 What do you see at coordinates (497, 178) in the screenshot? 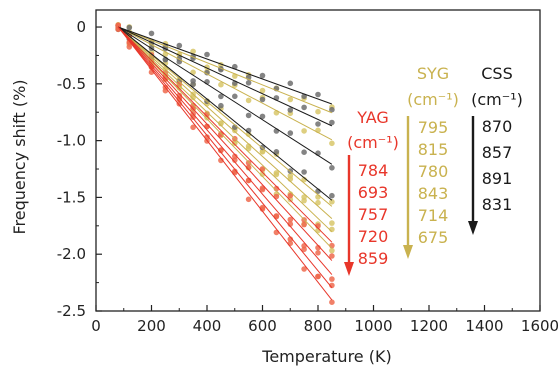
I see `css-mode-value: 891` at bounding box center [497, 178].